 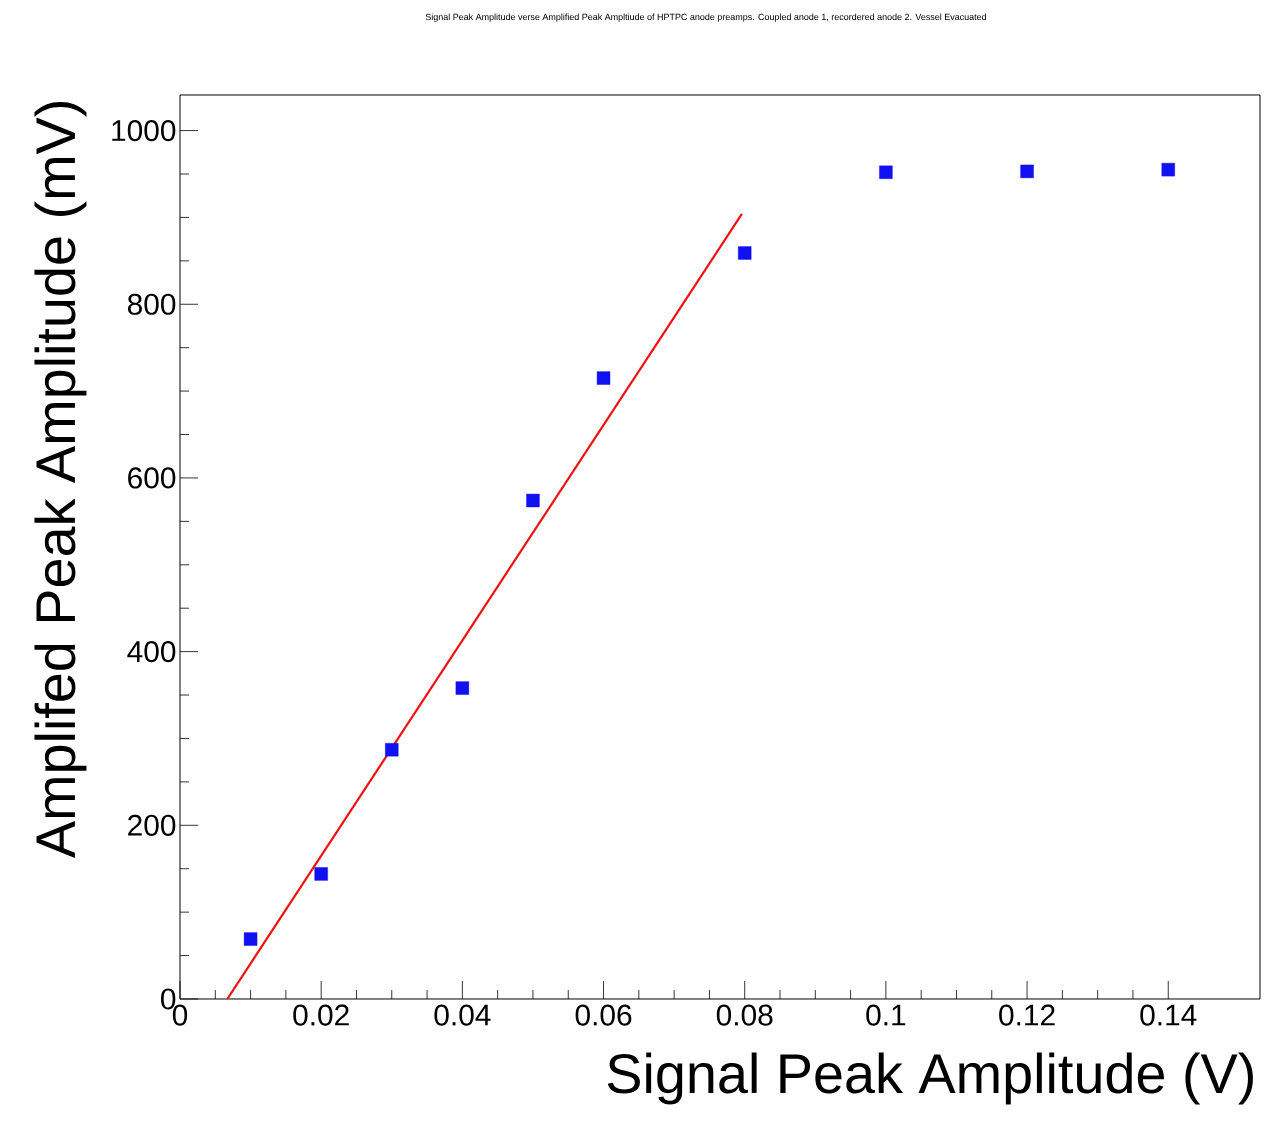 I want to click on x-tick-label: 0.04, so click(x=462, y=1015).